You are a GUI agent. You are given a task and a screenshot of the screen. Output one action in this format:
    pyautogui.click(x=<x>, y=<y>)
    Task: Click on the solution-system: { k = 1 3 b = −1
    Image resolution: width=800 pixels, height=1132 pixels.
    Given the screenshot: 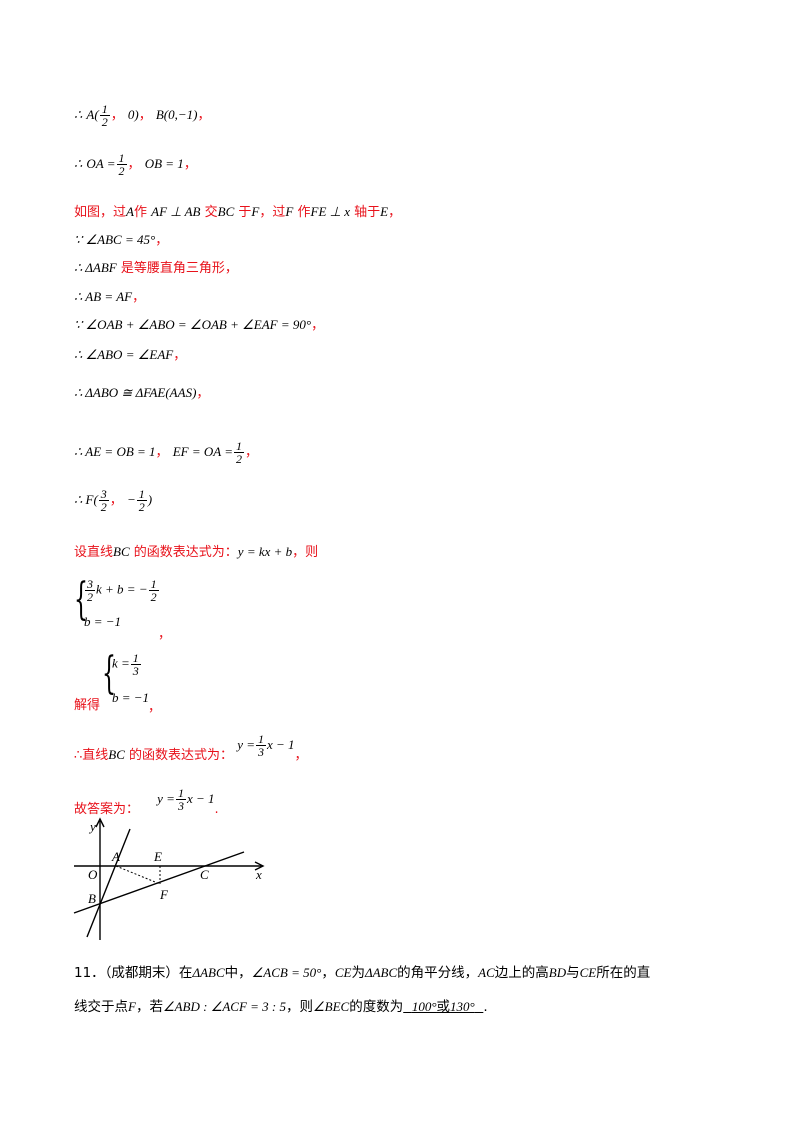 What is the action you would take?
    pyautogui.click(x=126, y=677)
    